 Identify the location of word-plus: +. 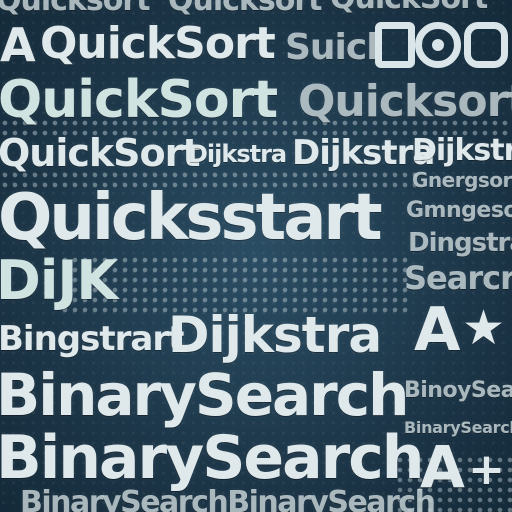
(486, 469).